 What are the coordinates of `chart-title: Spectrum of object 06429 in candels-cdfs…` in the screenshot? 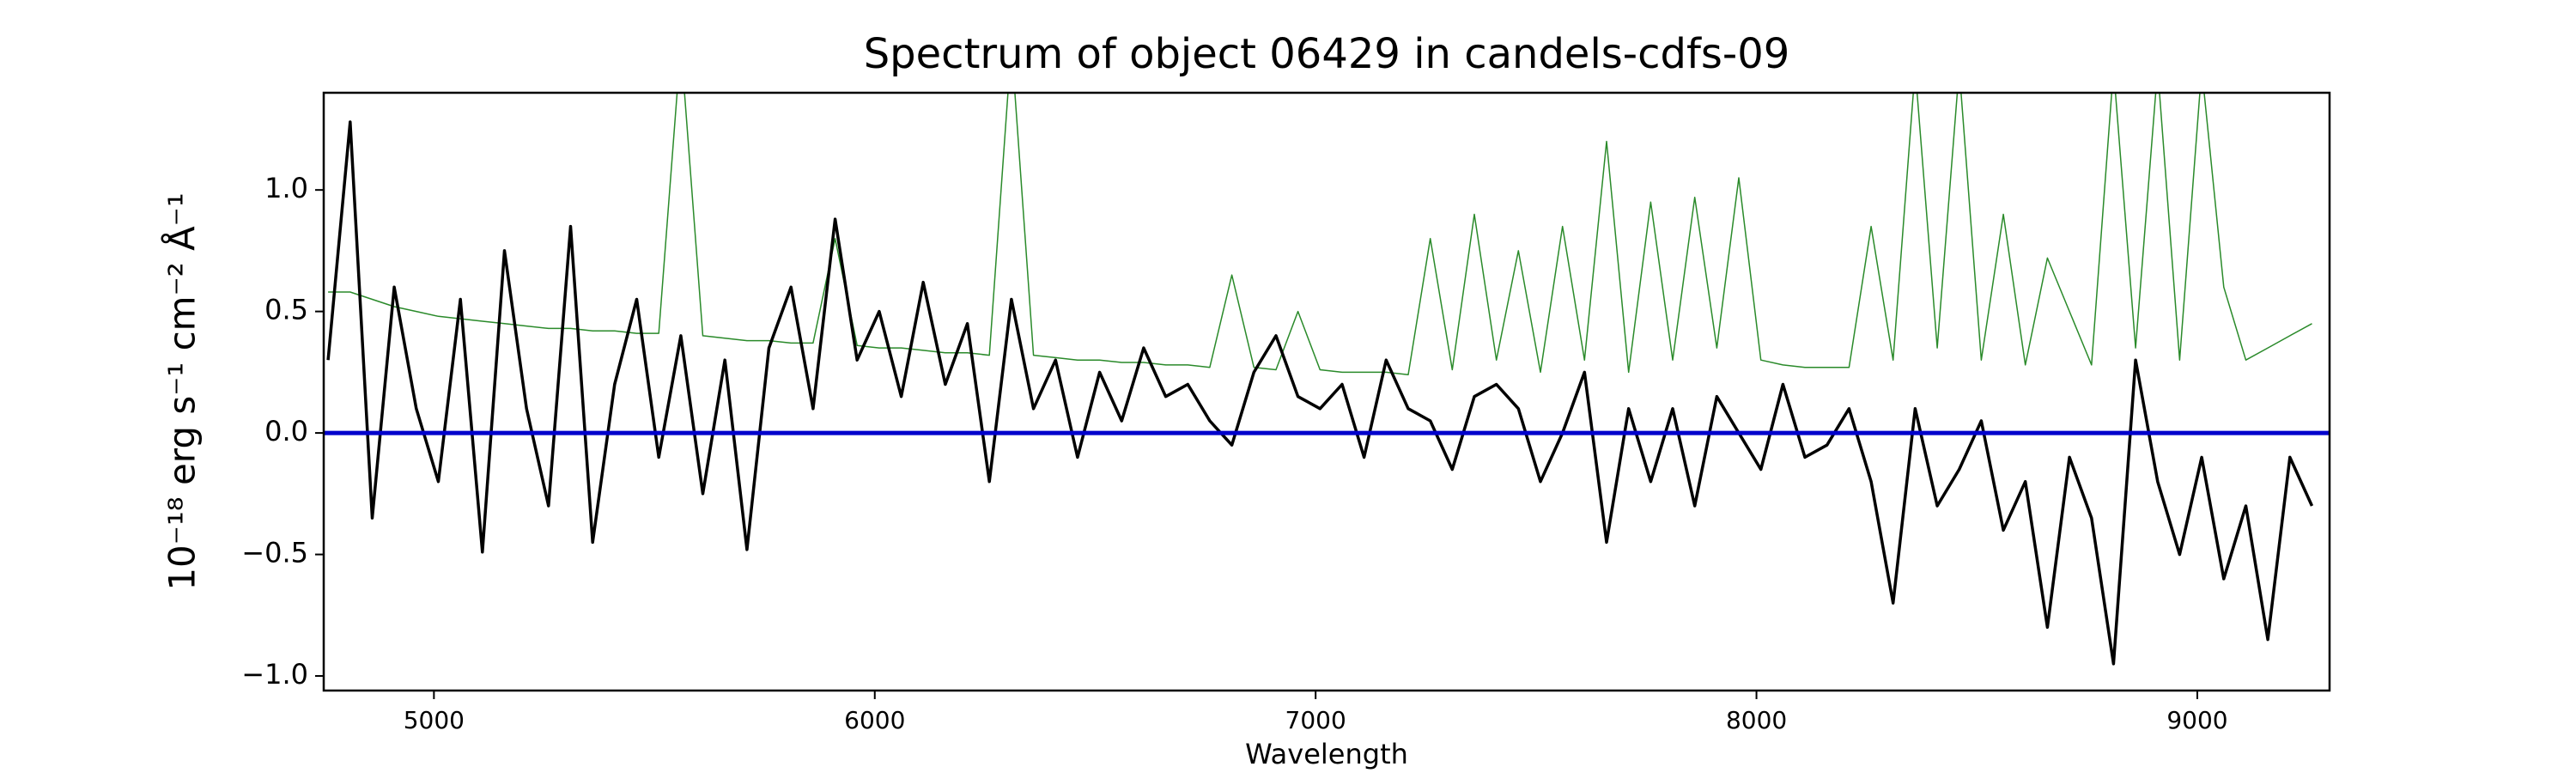 It's located at (1327, 54).